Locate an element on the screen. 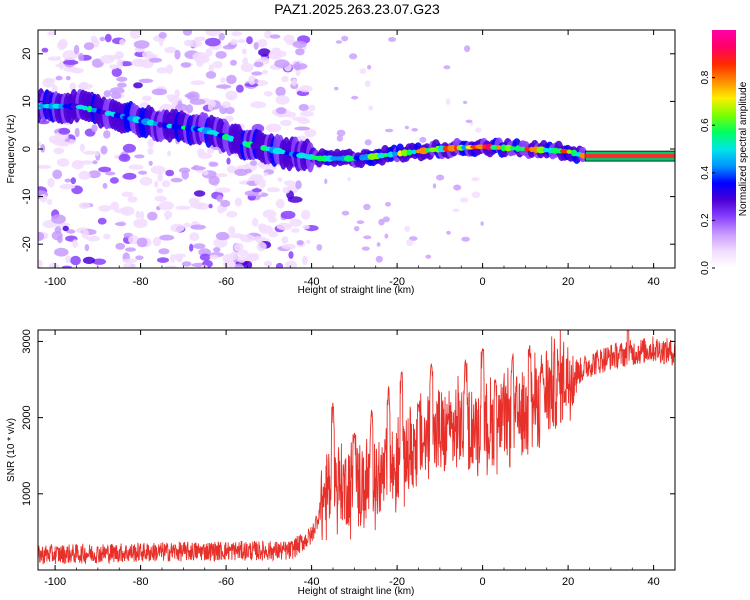  y-tick-label: 0 is located at coordinates (27, 149).